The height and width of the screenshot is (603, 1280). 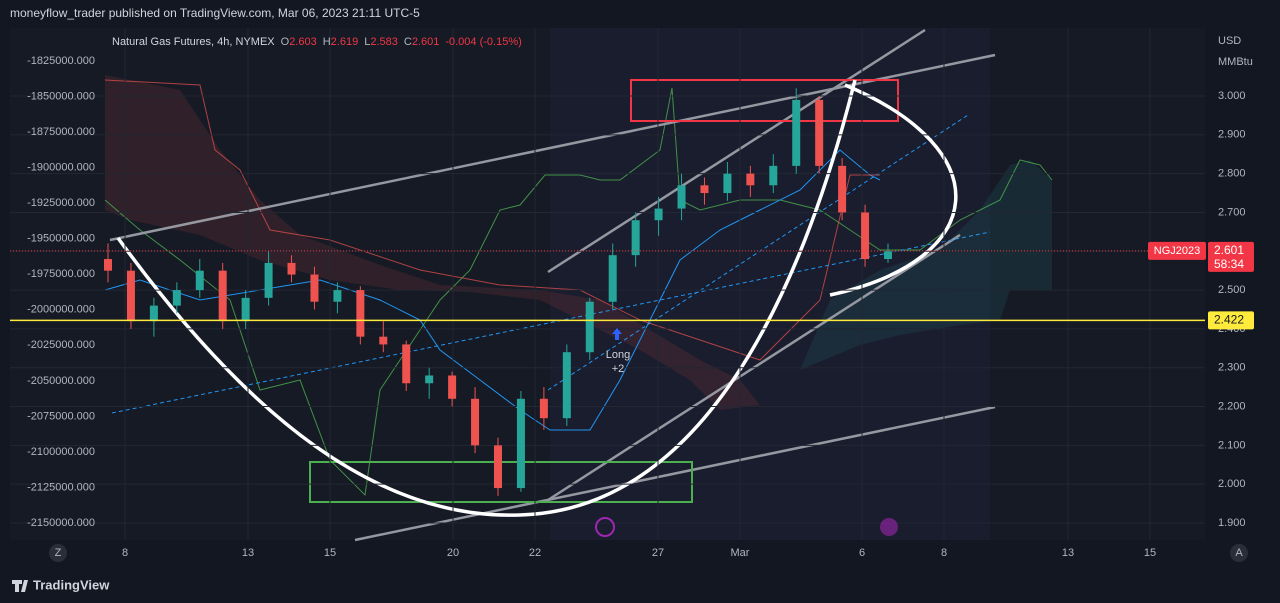 I want to click on y2-tick-label: -2025000.000, so click(x=61, y=345).